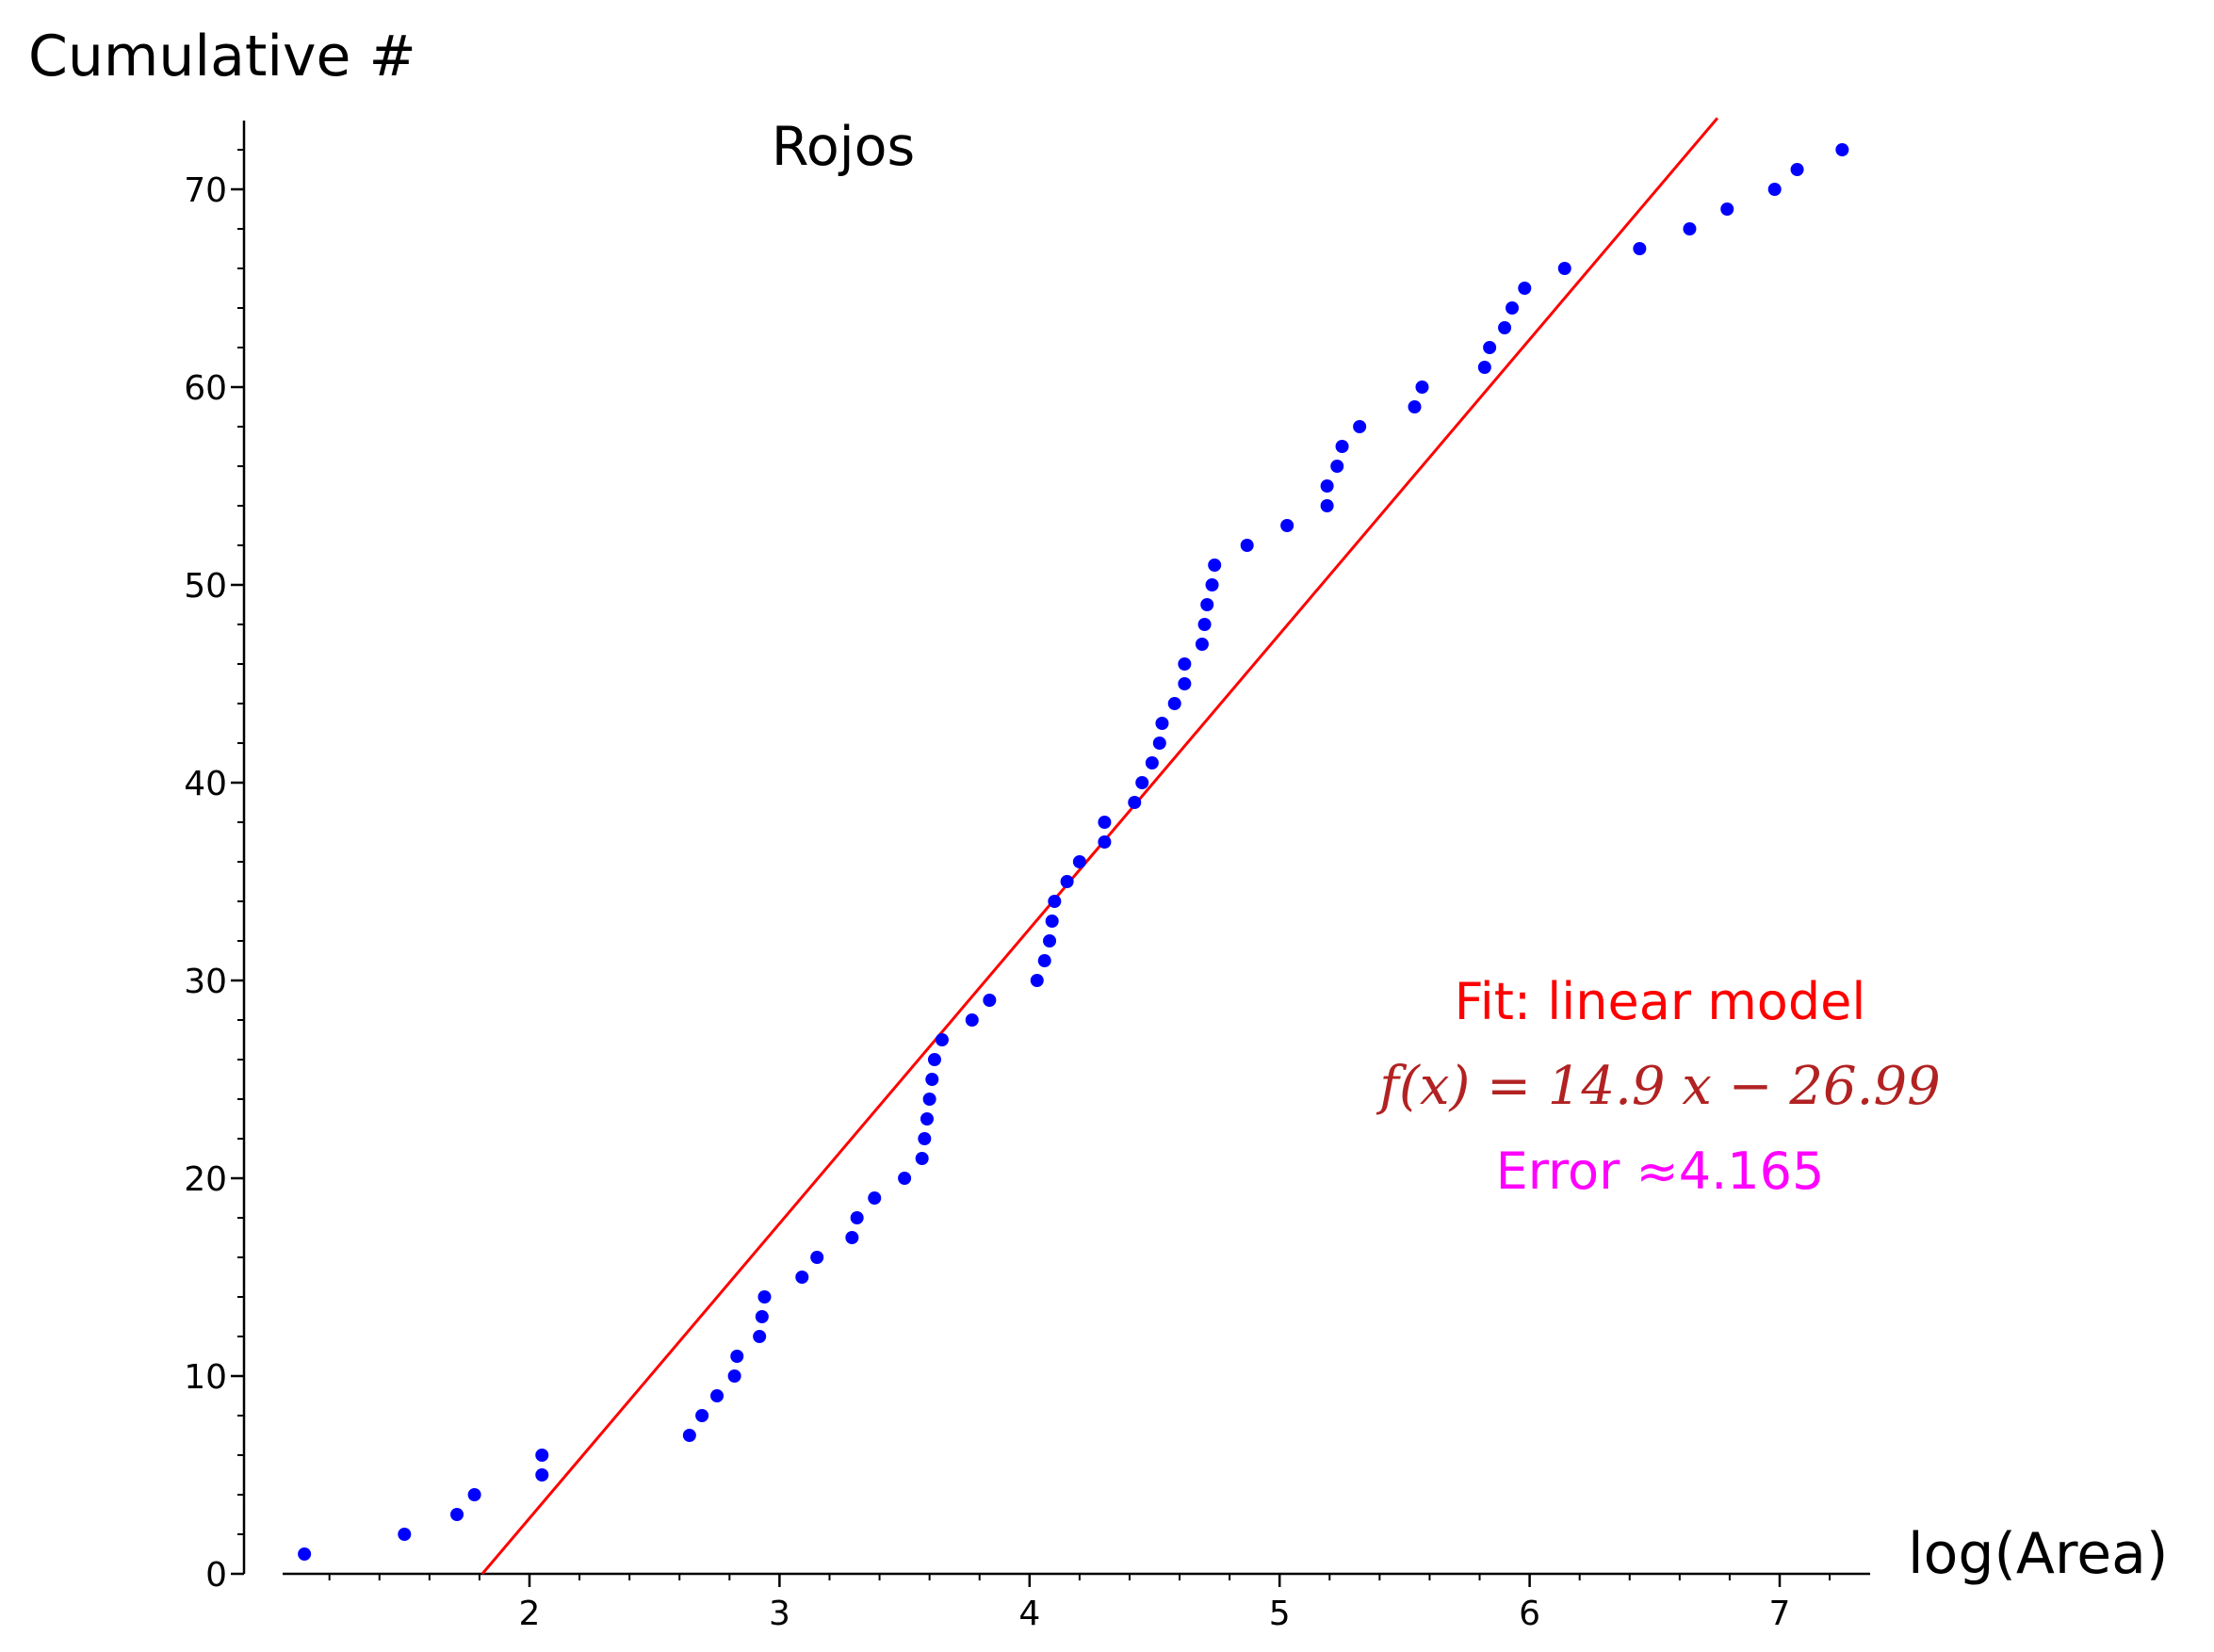 The image size is (2214, 1652). What do you see at coordinates (843, 147) in the screenshot?
I see `chart-title: Rojos` at bounding box center [843, 147].